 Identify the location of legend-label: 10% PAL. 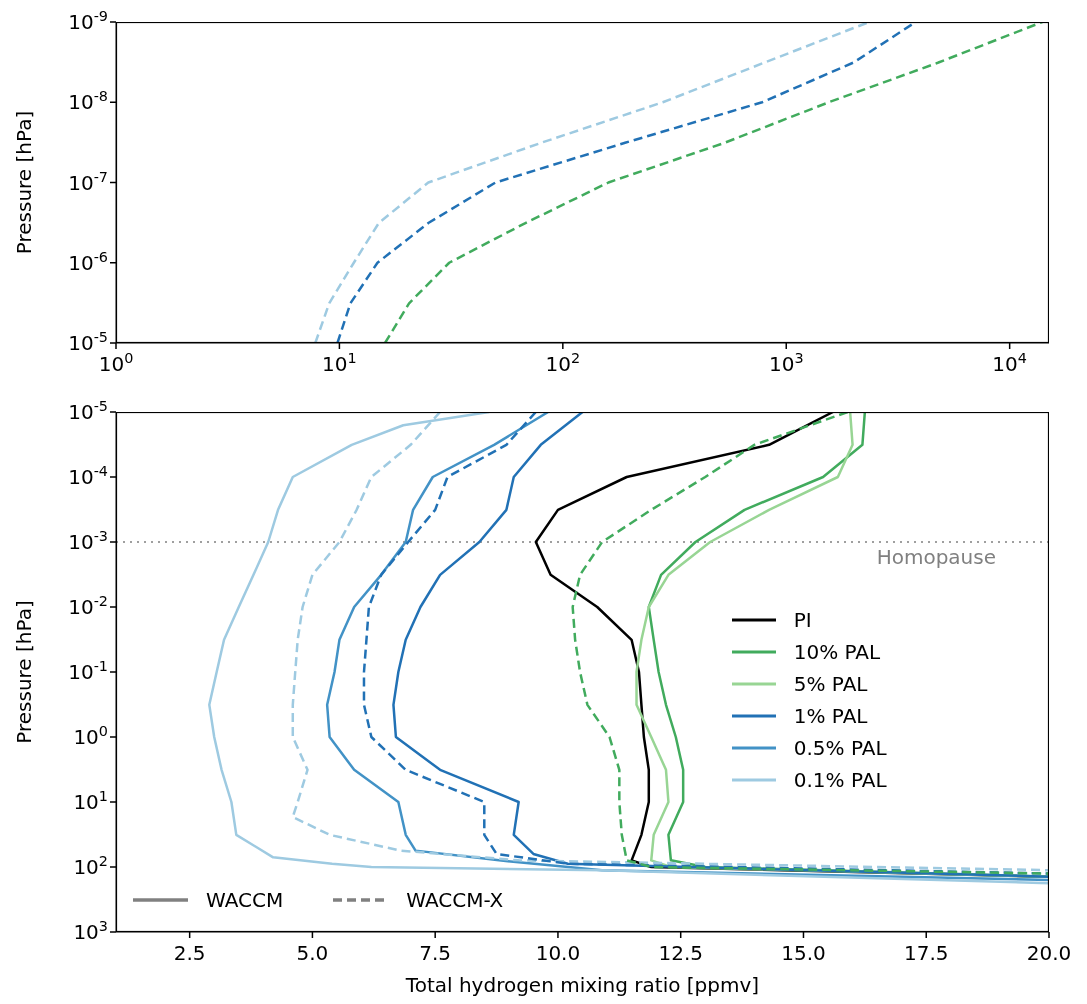
(837, 652).